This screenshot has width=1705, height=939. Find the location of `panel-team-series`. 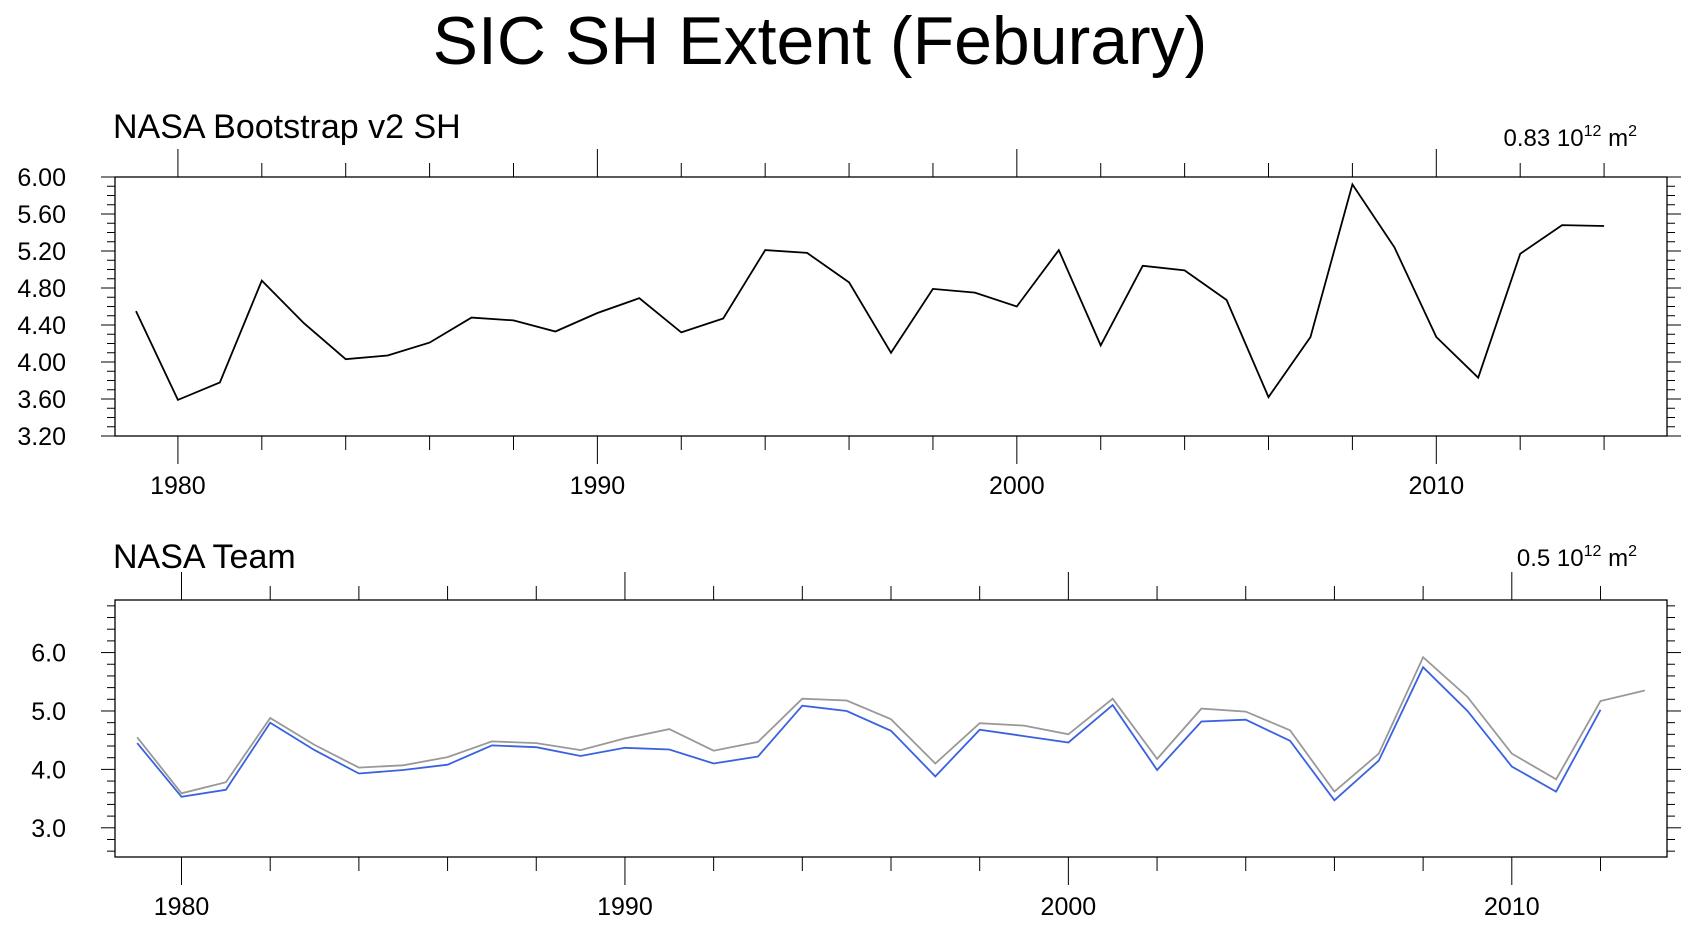

panel-team-series is located at coordinates (891, 728).